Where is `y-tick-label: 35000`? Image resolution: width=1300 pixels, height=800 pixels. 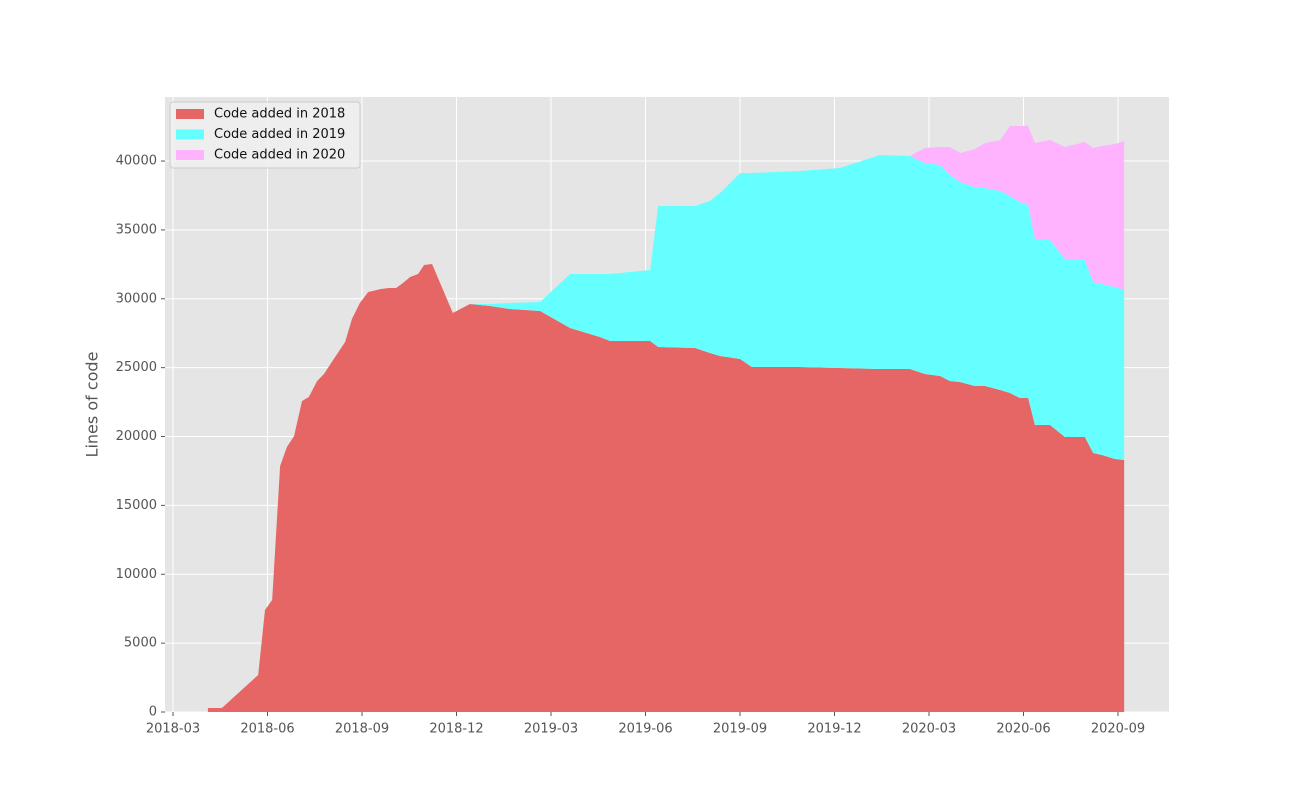 y-tick-label: 35000 is located at coordinates (136, 229).